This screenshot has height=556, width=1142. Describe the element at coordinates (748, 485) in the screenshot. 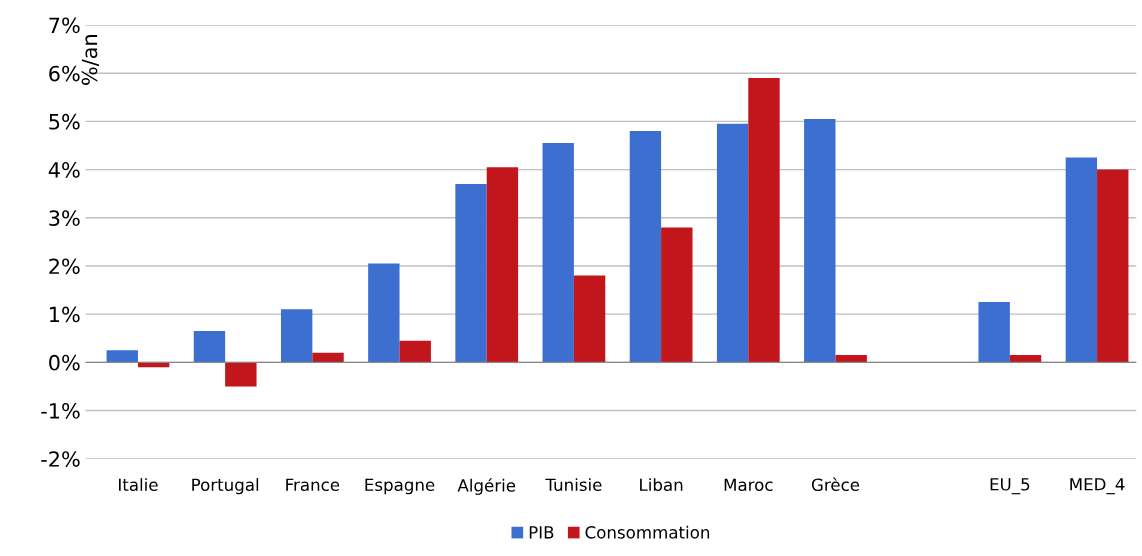

I see `x-tick-label: Maroc` at that location.